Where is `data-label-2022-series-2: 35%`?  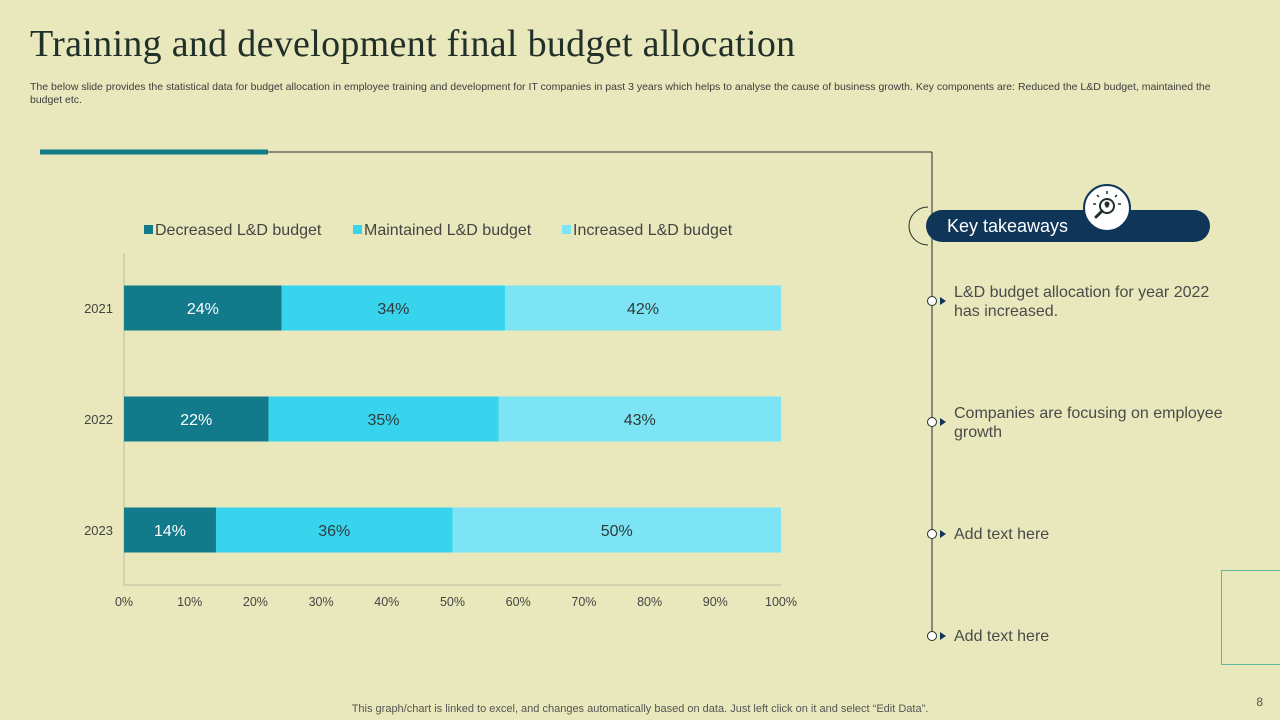
data-label-2022-series-2: 35% is located at coordinates (383, 420).